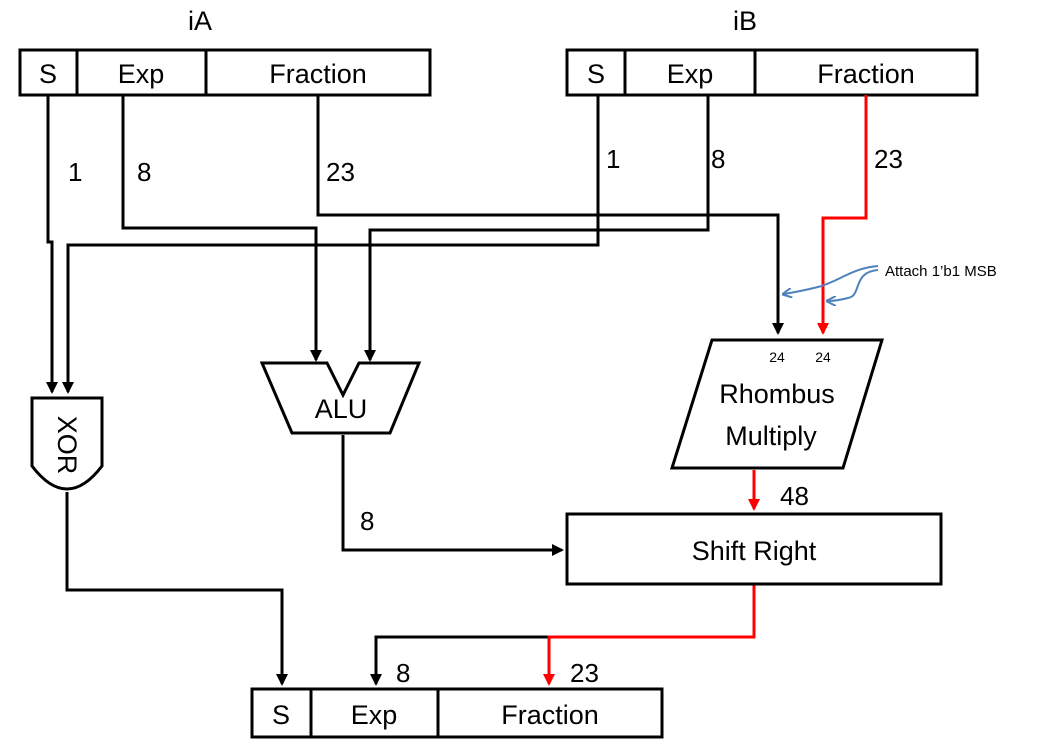 Image resolution: width=1054 pixels, height=745 pixels. What do you see at coordinates (596, 74) in the screenshot?
I see `input-b-sign-field: S` at bounding box center [596, 74].